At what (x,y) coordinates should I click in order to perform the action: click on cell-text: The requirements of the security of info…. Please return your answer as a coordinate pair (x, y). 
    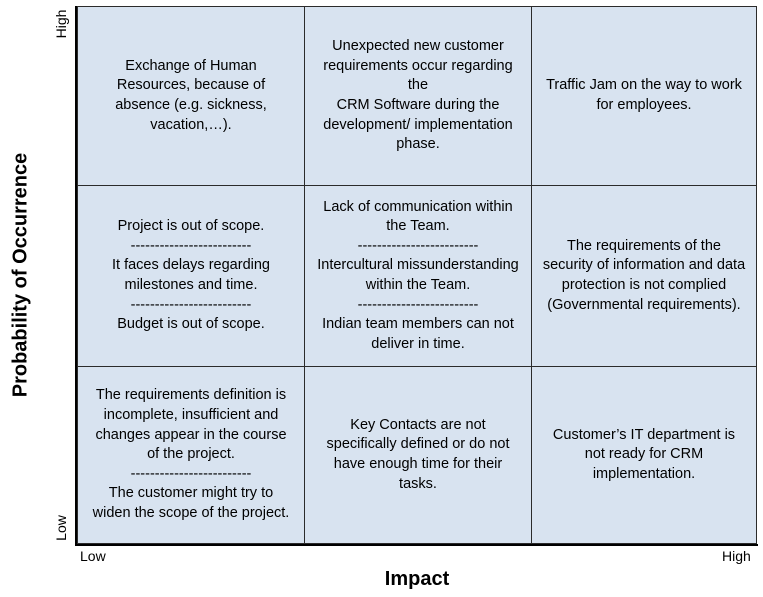
    Looking at the image, I should click on (644, 275).